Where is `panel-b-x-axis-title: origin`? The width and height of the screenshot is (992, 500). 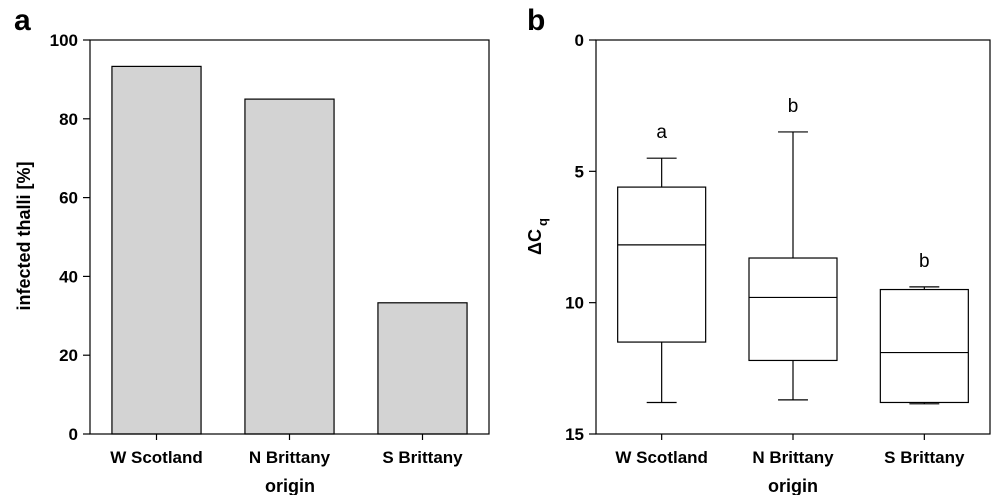
panel-b-x-axis-title: origin is located at coordinates (793, 485).